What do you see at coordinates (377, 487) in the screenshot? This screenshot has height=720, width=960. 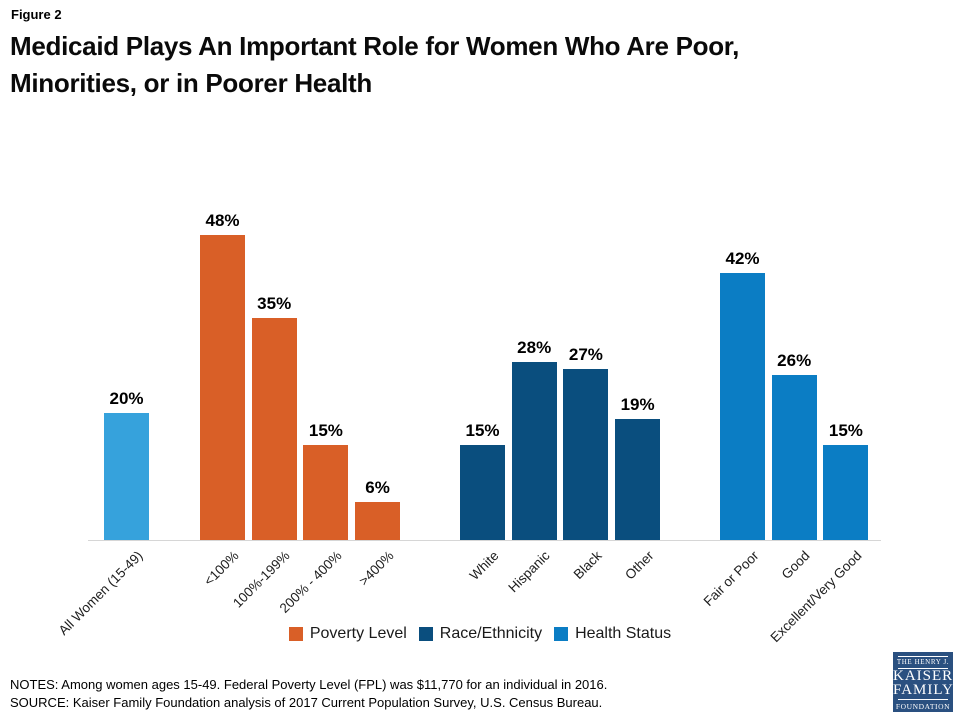 I see `bar-value-label: 6%` at bounding box center [377, 487].